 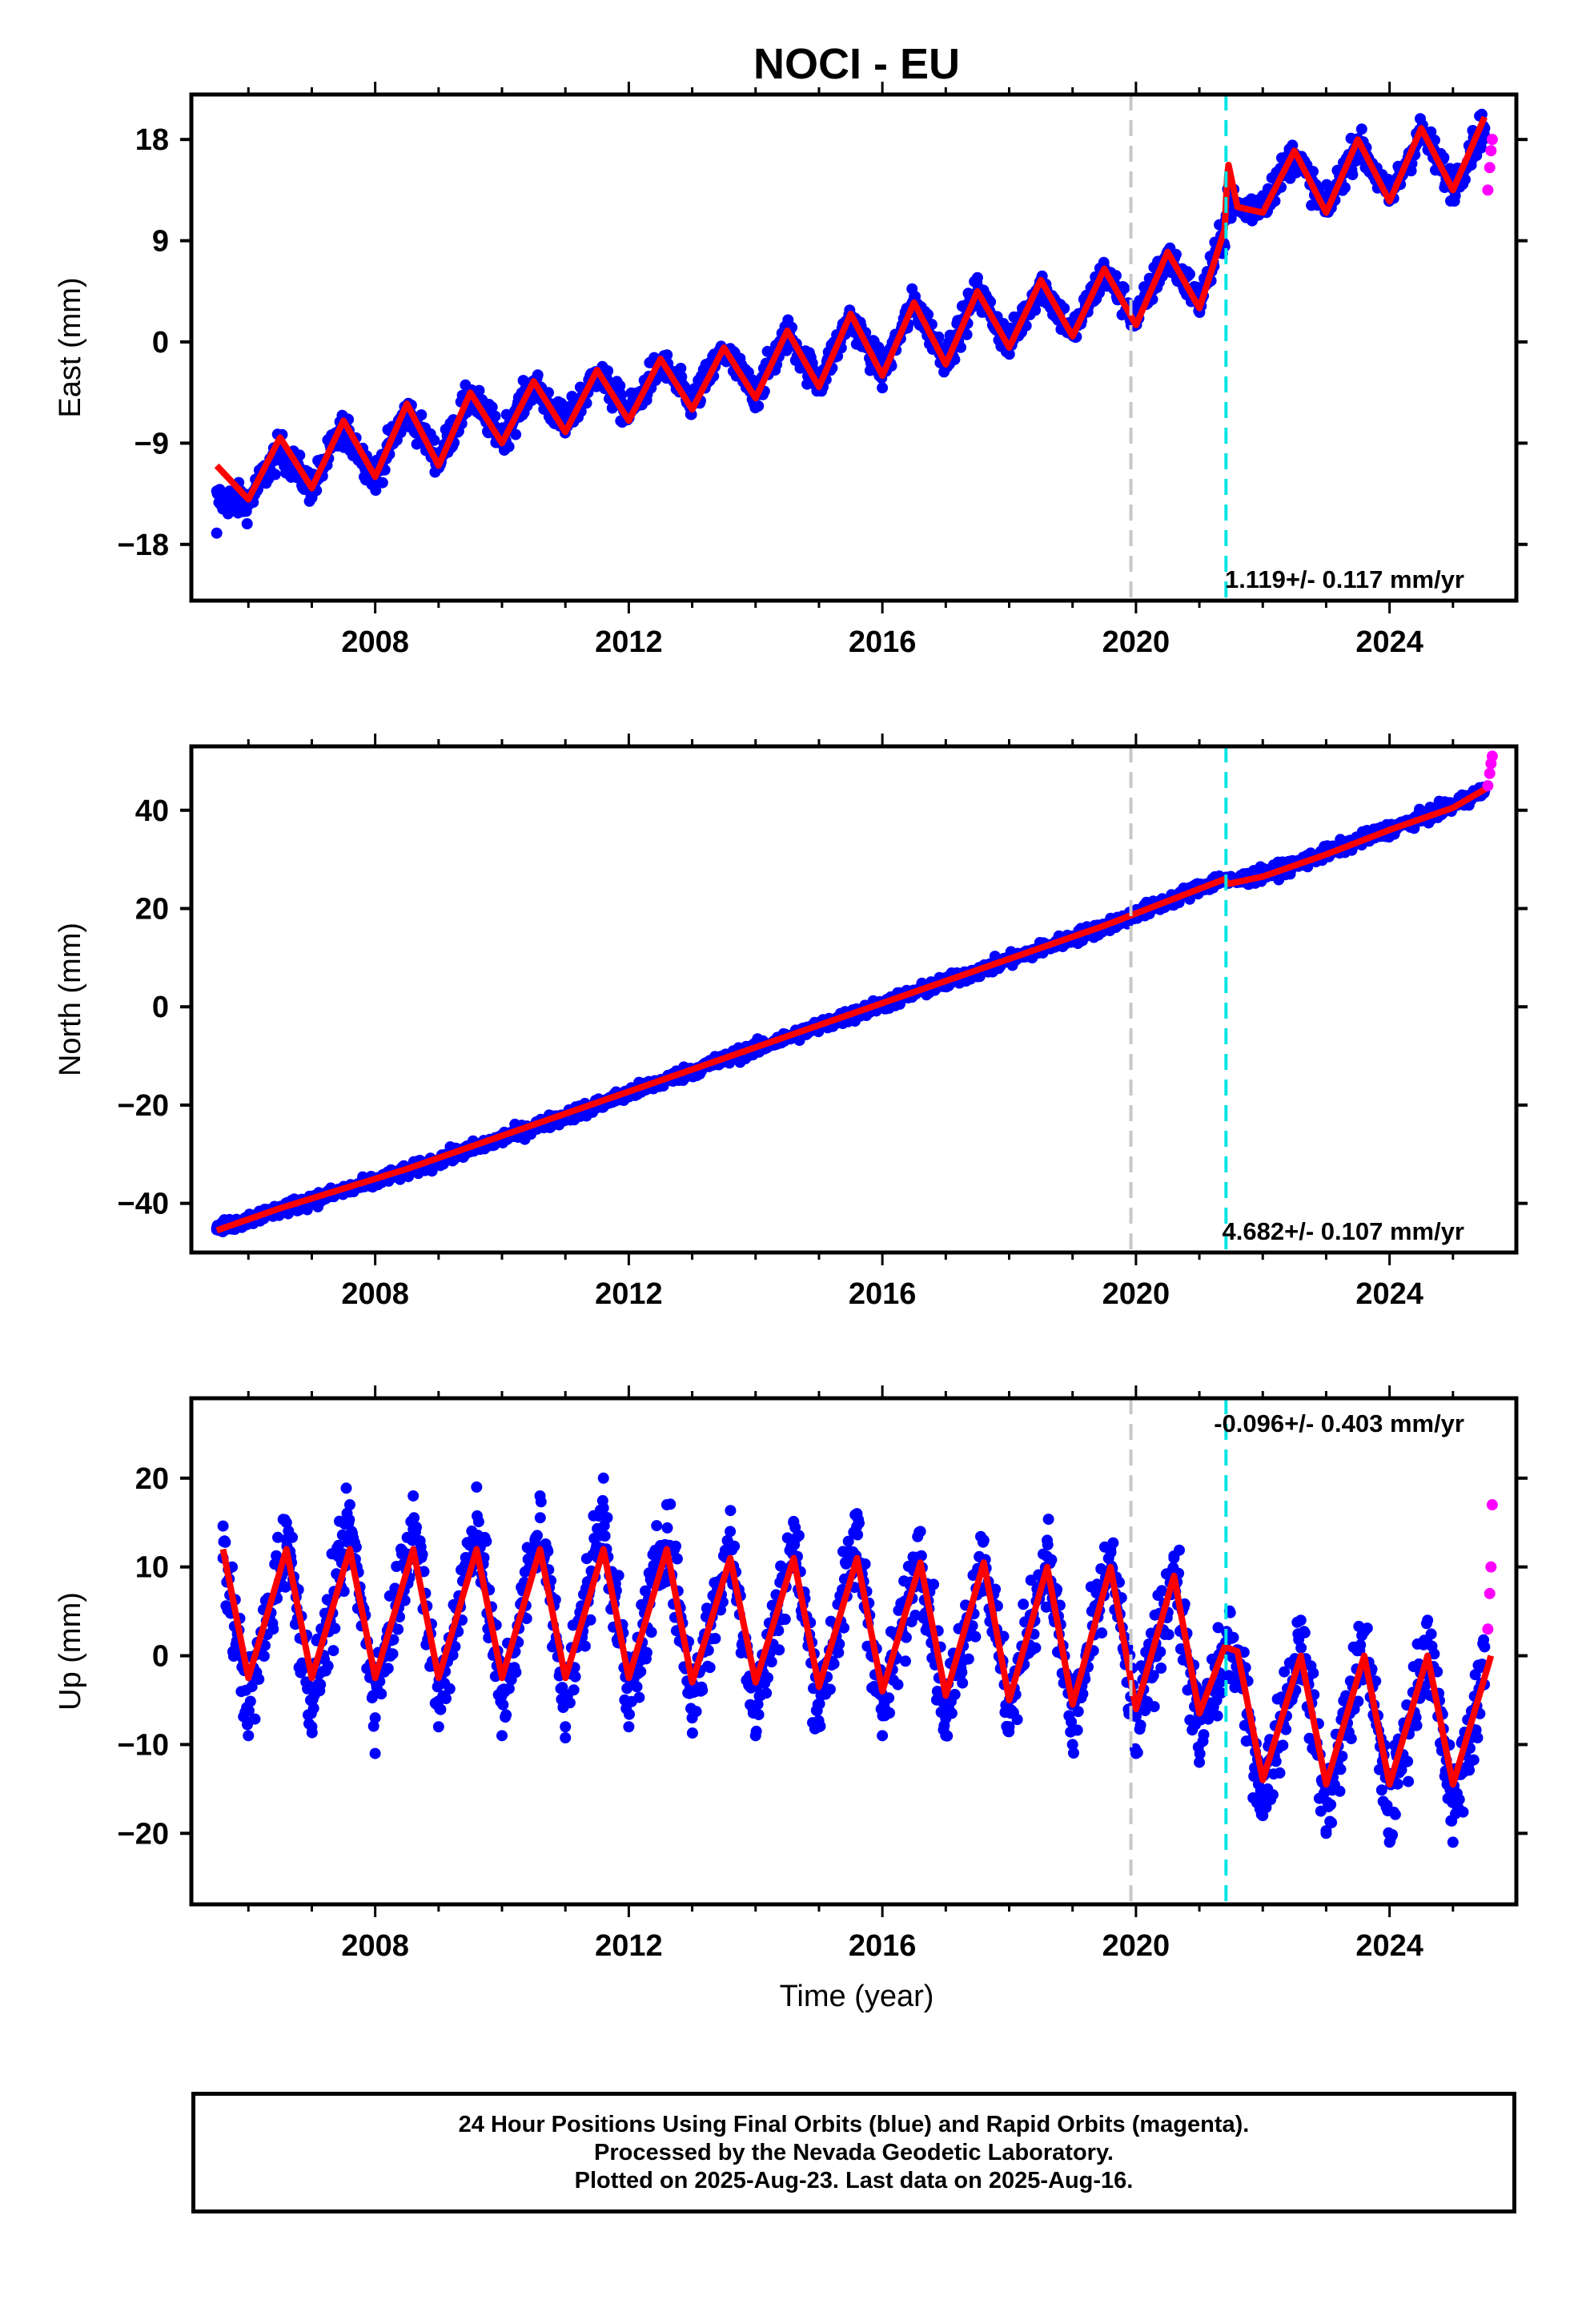 What do you see at coordinates (152, 140) in the screenshot?
I see `y-tick-label: 18` at bounding box center [152, 140].